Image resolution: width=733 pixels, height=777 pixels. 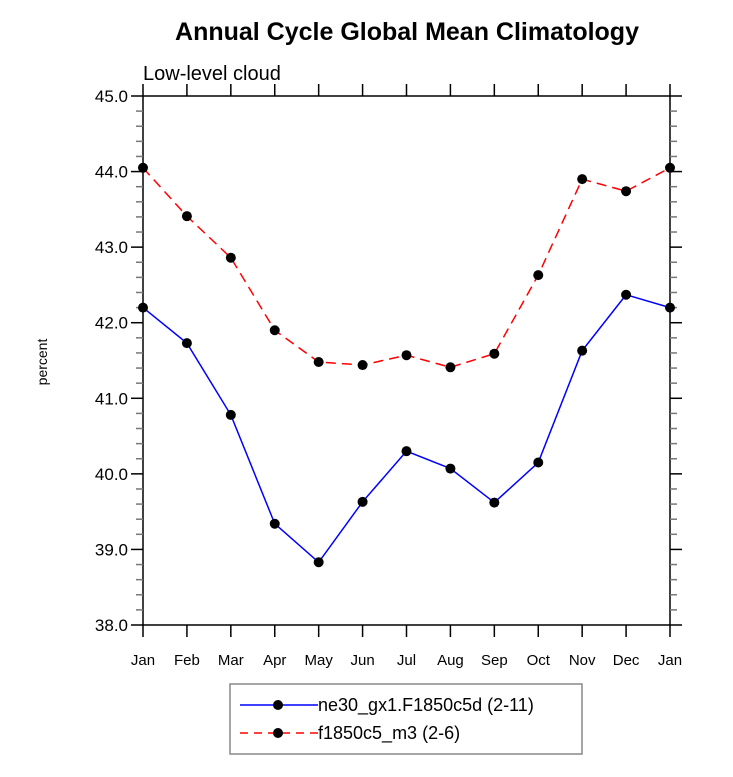 What do you see at coordinates (111, 96) in the screenshot?
I see `y-tick-label: 45.0` at bounding box center [111, 96].